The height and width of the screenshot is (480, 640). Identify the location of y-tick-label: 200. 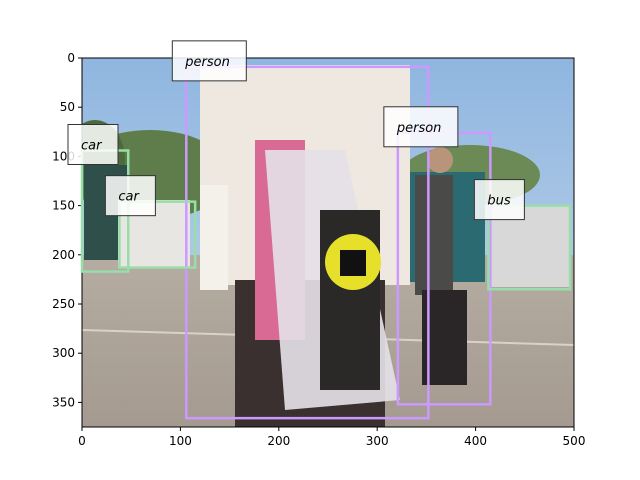
(63, 255).